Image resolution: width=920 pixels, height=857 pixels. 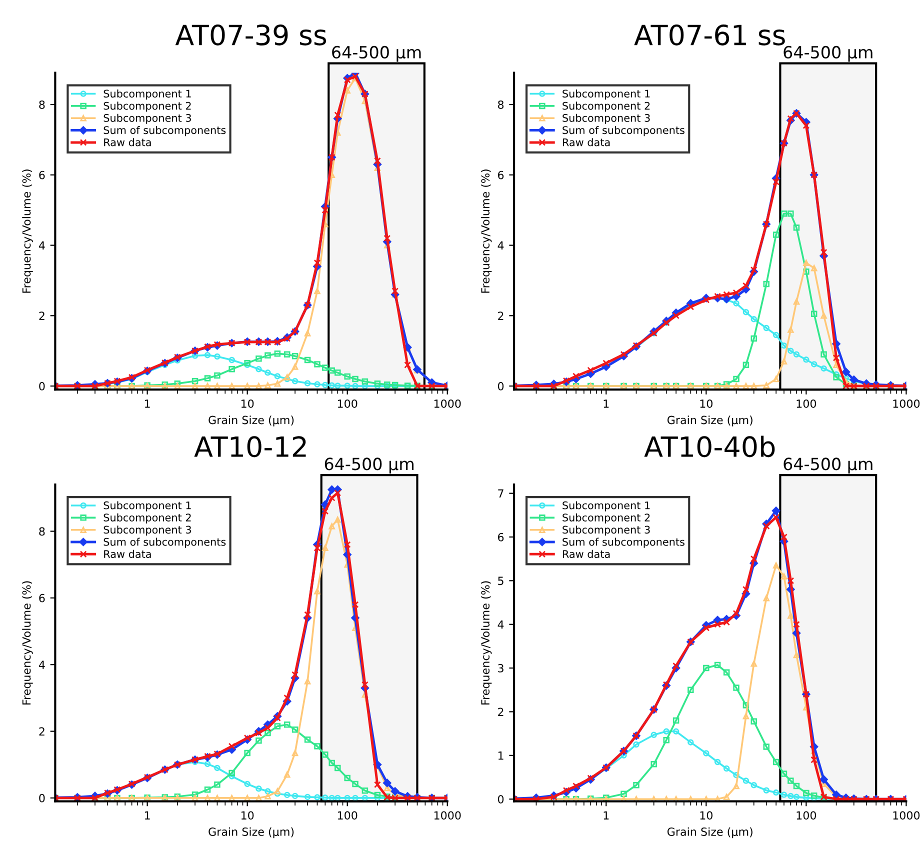 I want to click on y-tick-label: 5, so click(x=501, y=581).